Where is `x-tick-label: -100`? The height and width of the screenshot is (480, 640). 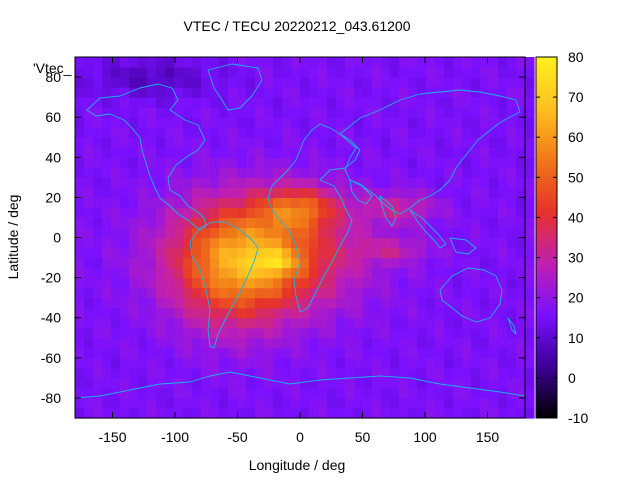
x-tick-label: -100 is located at coordinates (175, 437).